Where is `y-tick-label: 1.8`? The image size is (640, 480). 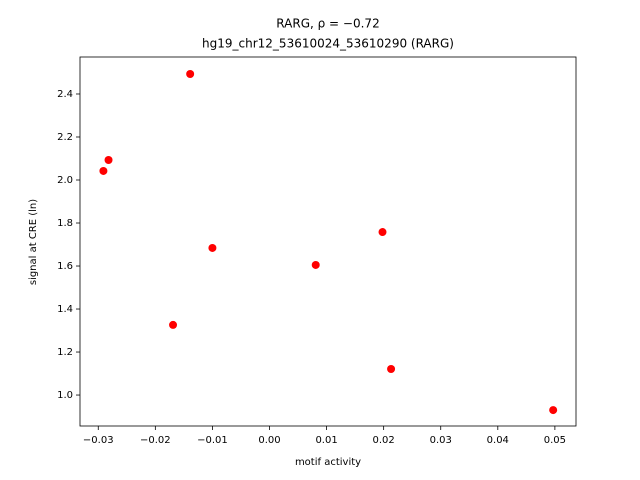 y-tick-label: 1.8 is located at coordinates (65, 223).